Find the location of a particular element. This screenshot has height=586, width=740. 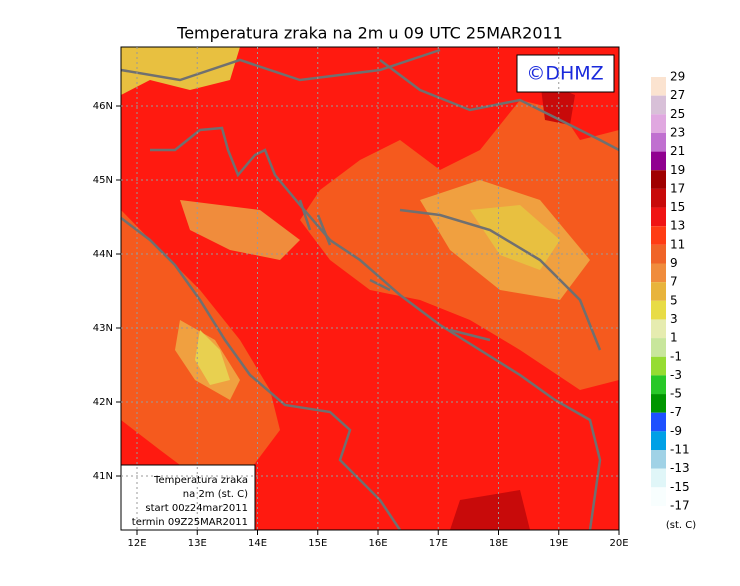

colorbar-label: 23 is located at coordinates (677, 132).